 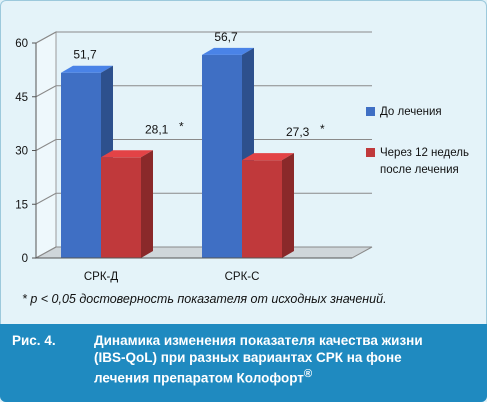 What do you see at coordinates (417, 141) in the screenshot?
I see `legend-layer: До лечения Через 12 недель после лечения` at bounding box center [417, 141].